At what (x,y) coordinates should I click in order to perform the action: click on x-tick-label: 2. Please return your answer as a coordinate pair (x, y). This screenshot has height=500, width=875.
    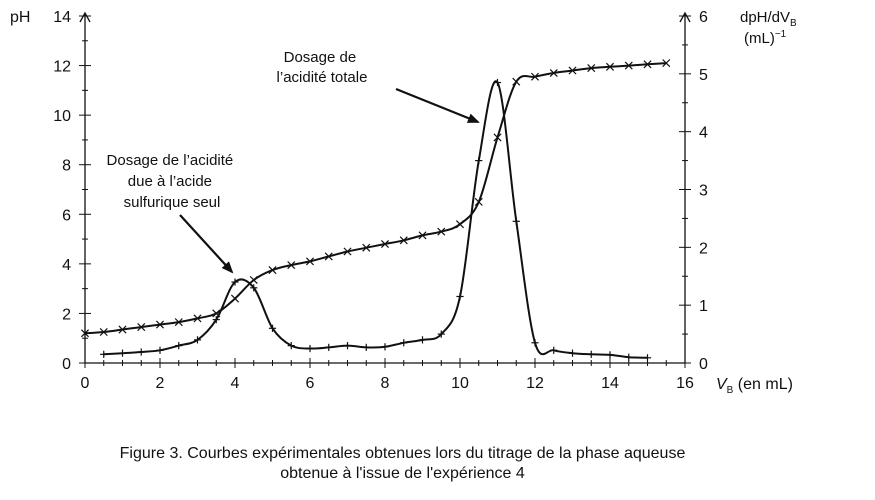
    Looking at the image, I should click on (160, 383).